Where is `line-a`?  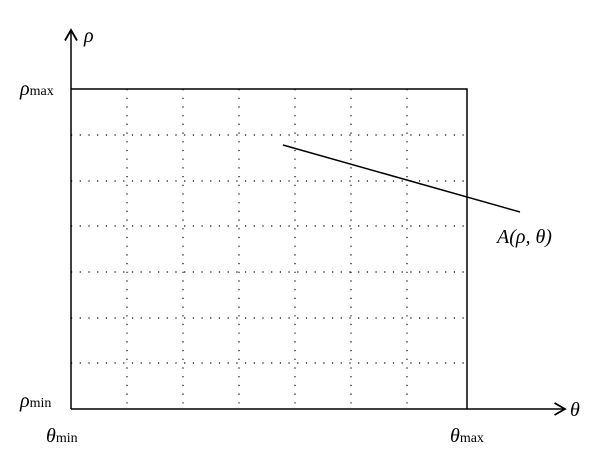 line-a is located at coordinates (401, 178).